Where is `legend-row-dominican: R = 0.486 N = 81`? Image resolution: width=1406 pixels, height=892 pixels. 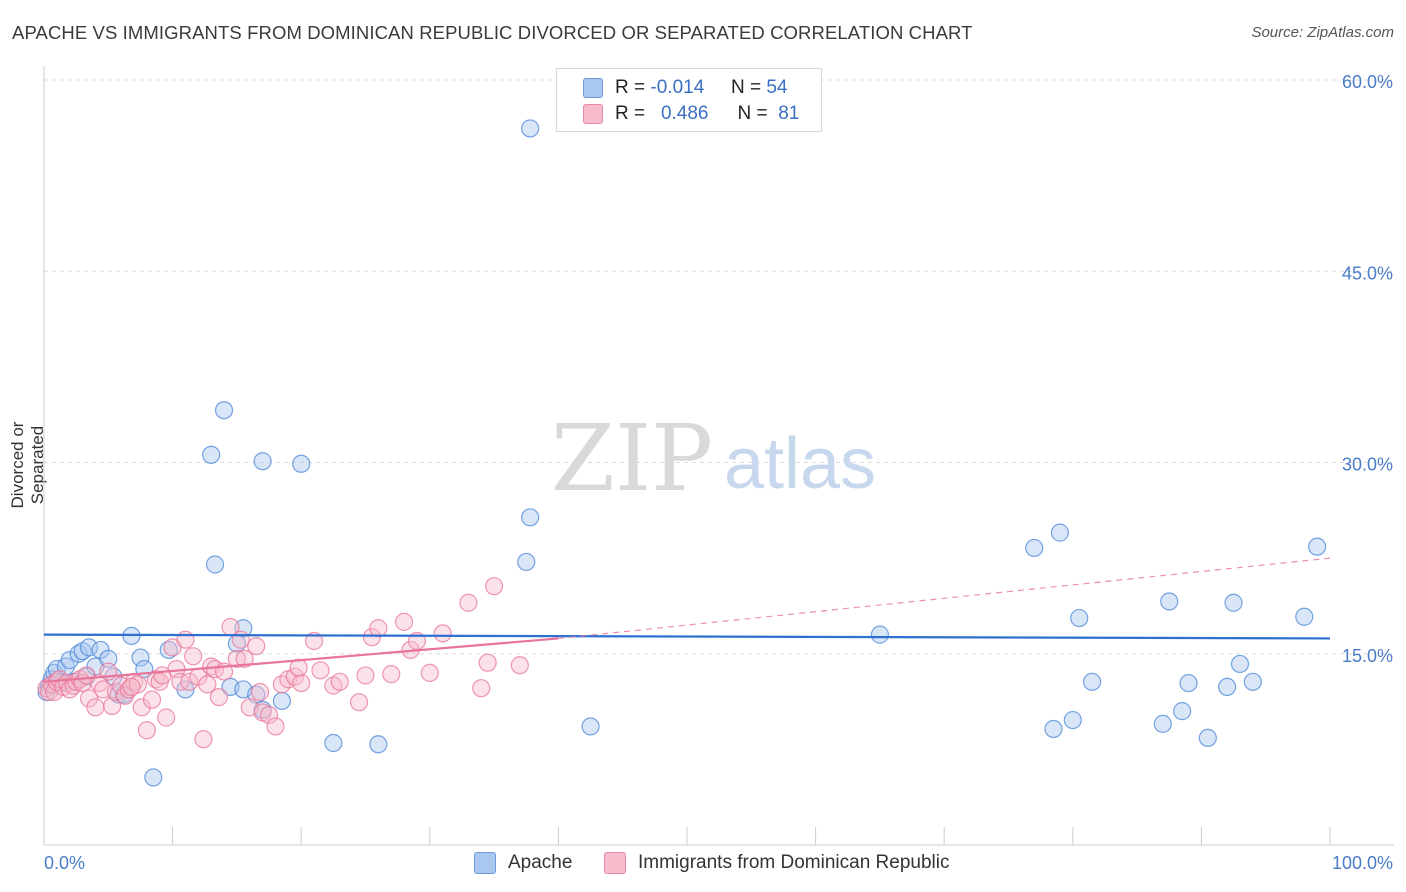 legend-row-dominican: R = 0.486 N = 81 is located at coordinates (691, 114).